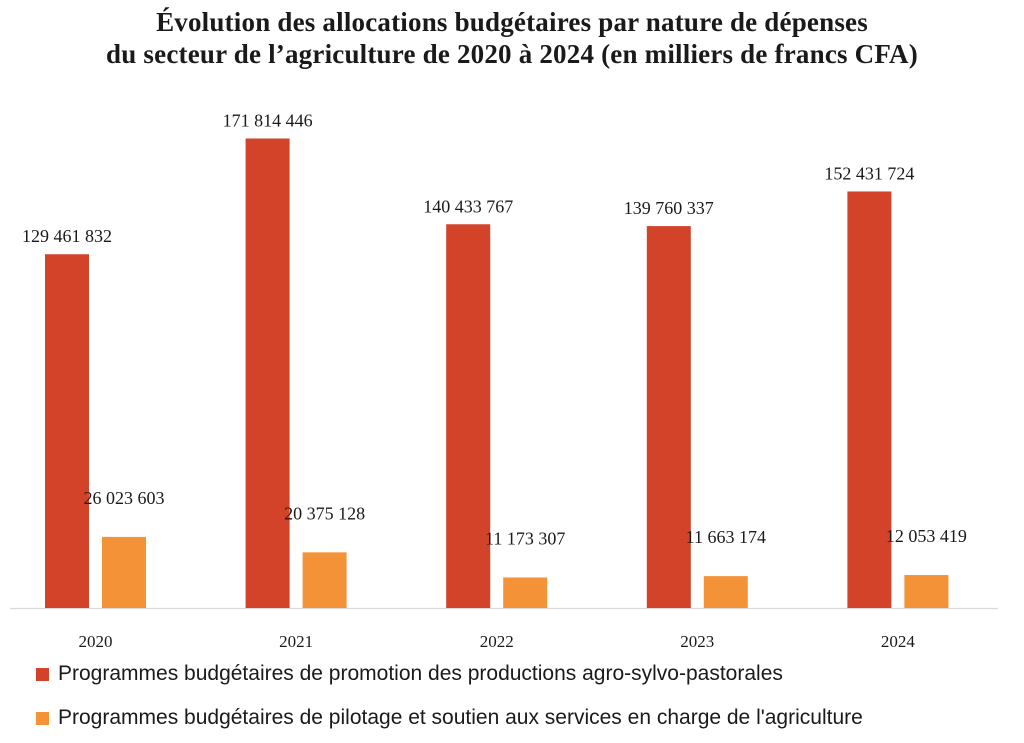 This screenshot has height=743, width=1024. I want to click on data-label-pilotage-2024: 12 053 419, so click(926, 536).